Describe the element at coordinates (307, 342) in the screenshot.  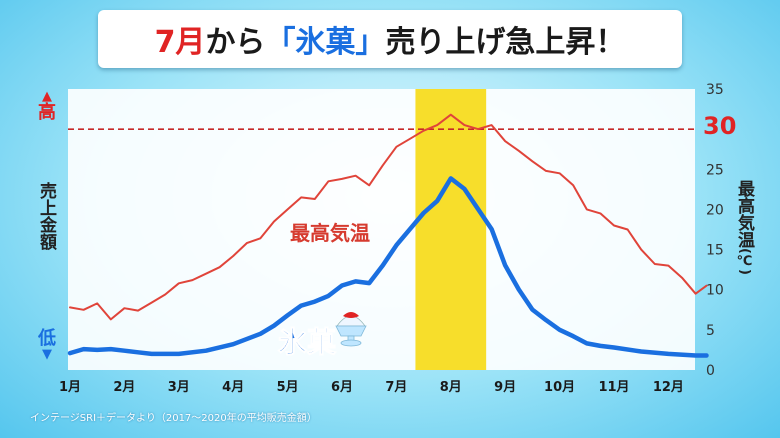
I see `series-label-ice: 氷菓` at that location.